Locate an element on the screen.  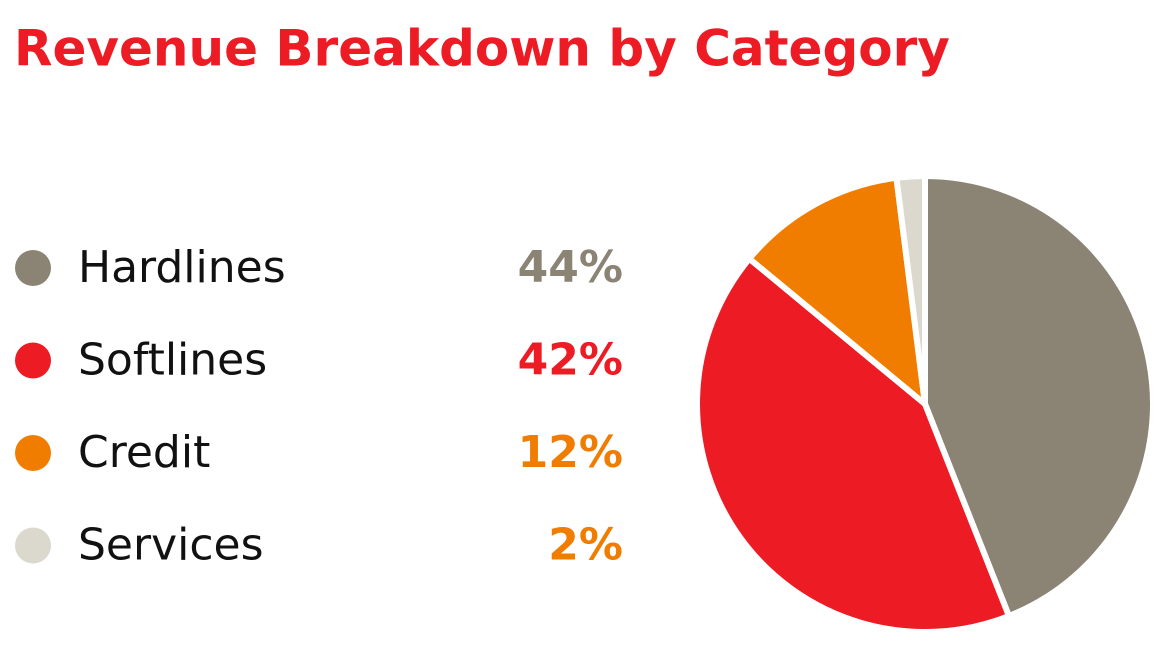
value-label: 42% is located at coordinates (570, 360).